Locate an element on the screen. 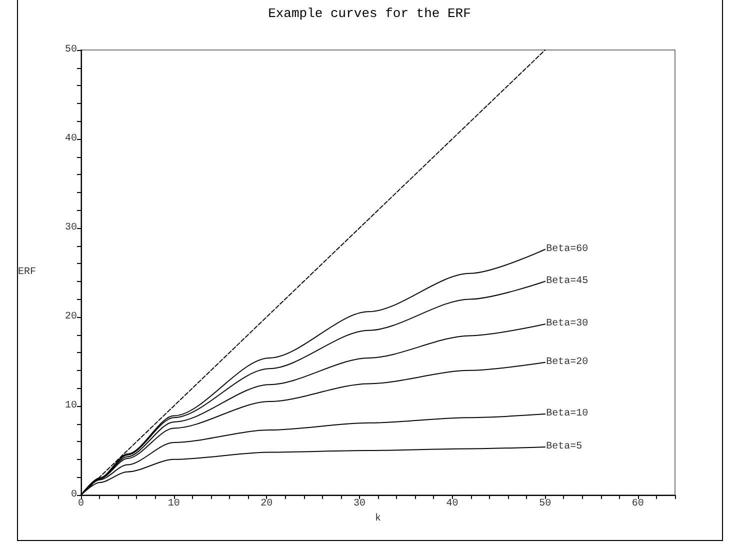 This screenshot has width=739, height=556. x-tick-label: 60 is located at coordinates (638, 504).